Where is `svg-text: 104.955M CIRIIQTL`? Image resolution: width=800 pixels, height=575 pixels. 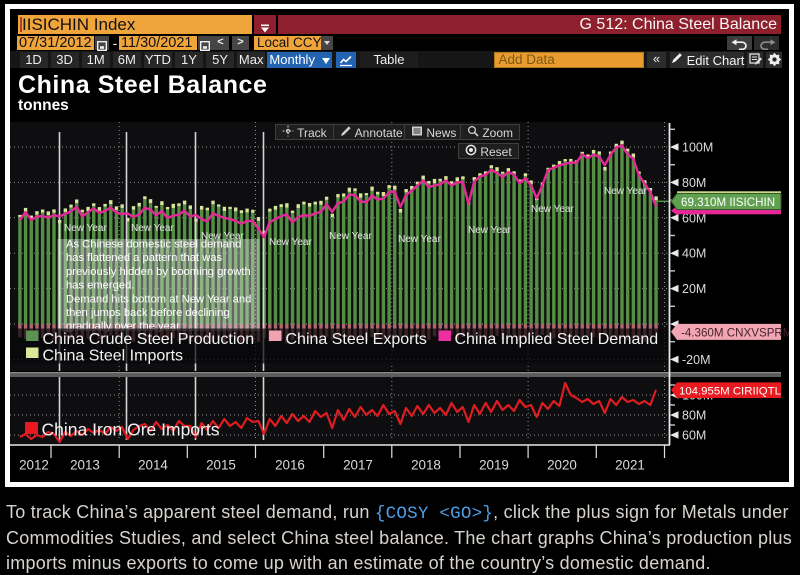 svg-text: 104.955M CIRIIQTL is located at coordinates (730, 392).